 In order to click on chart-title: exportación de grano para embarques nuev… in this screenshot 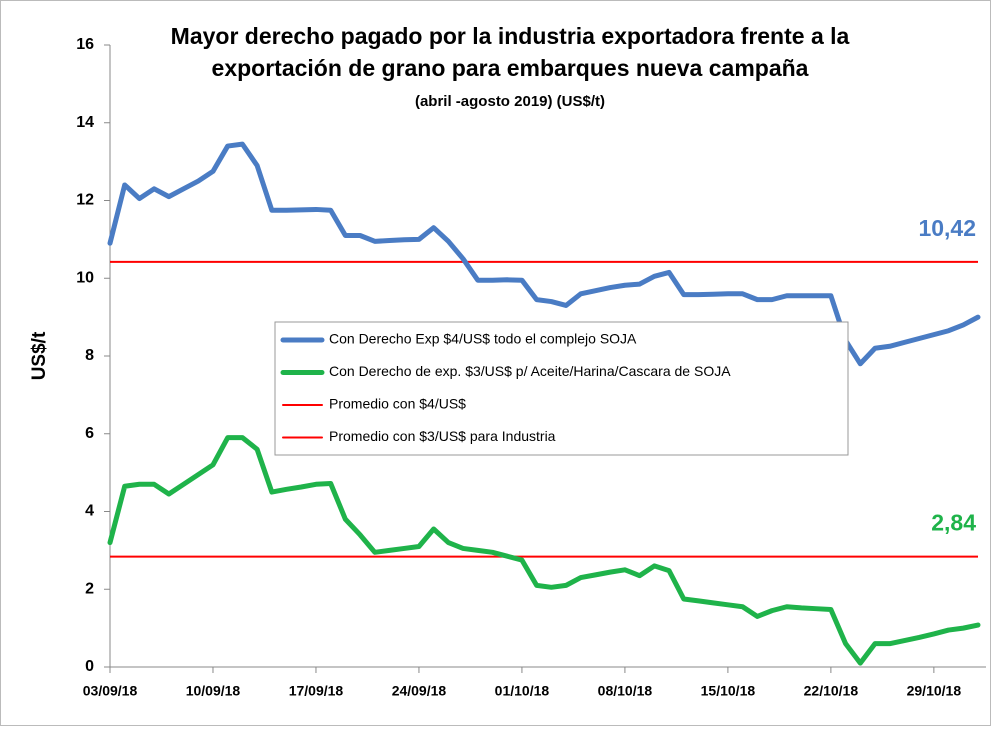, I will do `click(510, 68)`.